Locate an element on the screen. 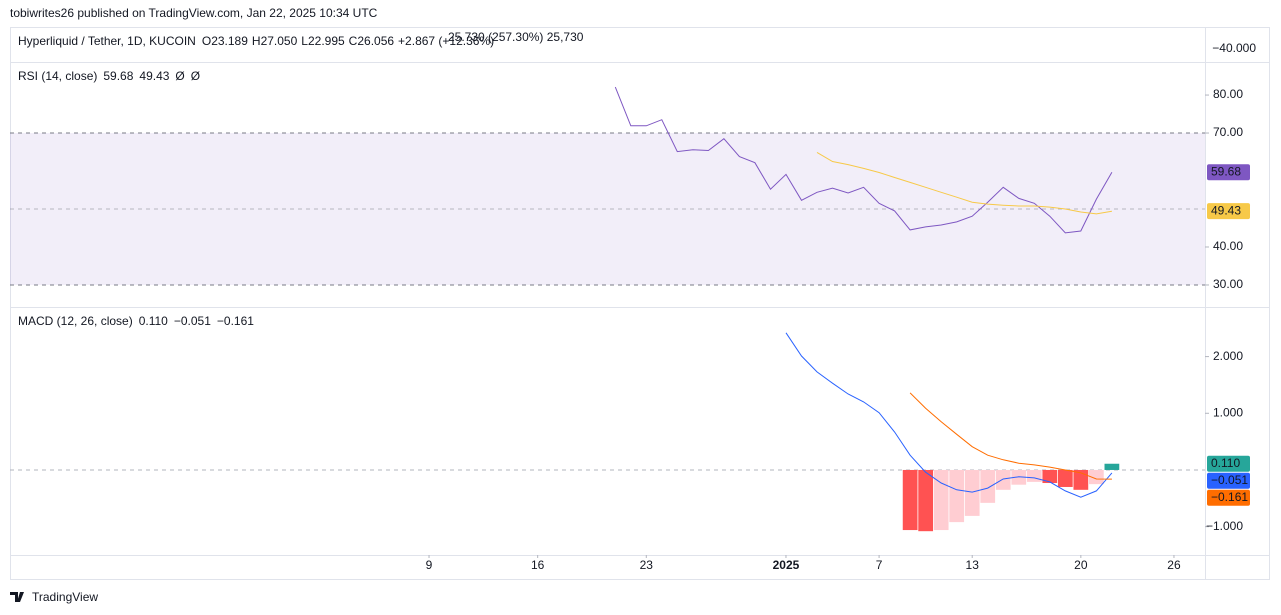 The width and height of the screenshot is (1281, 615). x-tick-label: 23 is located at coordinates (647, 565).